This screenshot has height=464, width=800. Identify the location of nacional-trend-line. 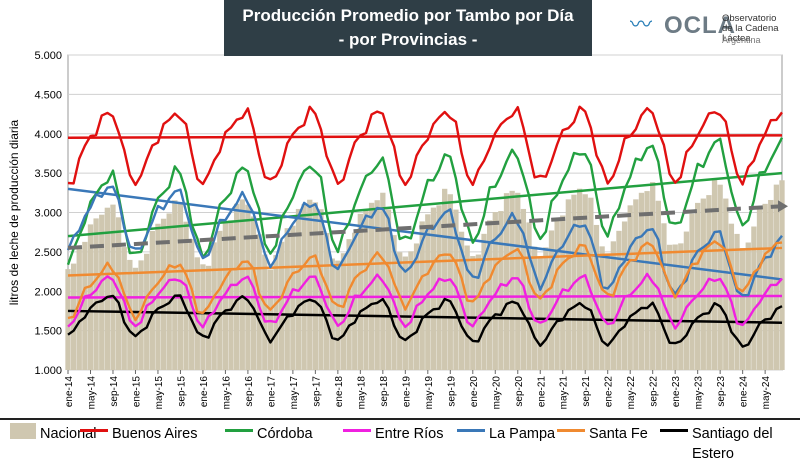
(425, 227).